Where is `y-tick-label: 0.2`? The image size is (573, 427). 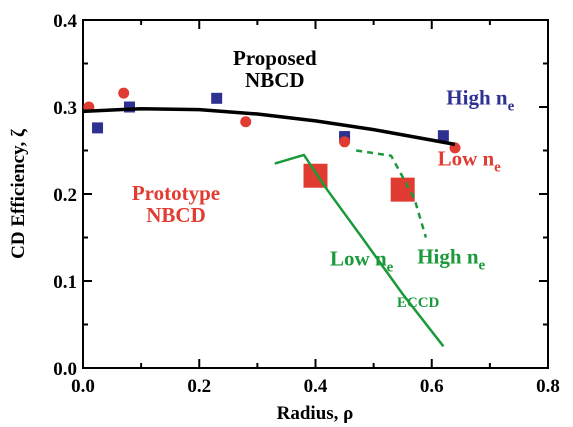
y-tick-label: 0.2 is located at coordinates (65, 195).